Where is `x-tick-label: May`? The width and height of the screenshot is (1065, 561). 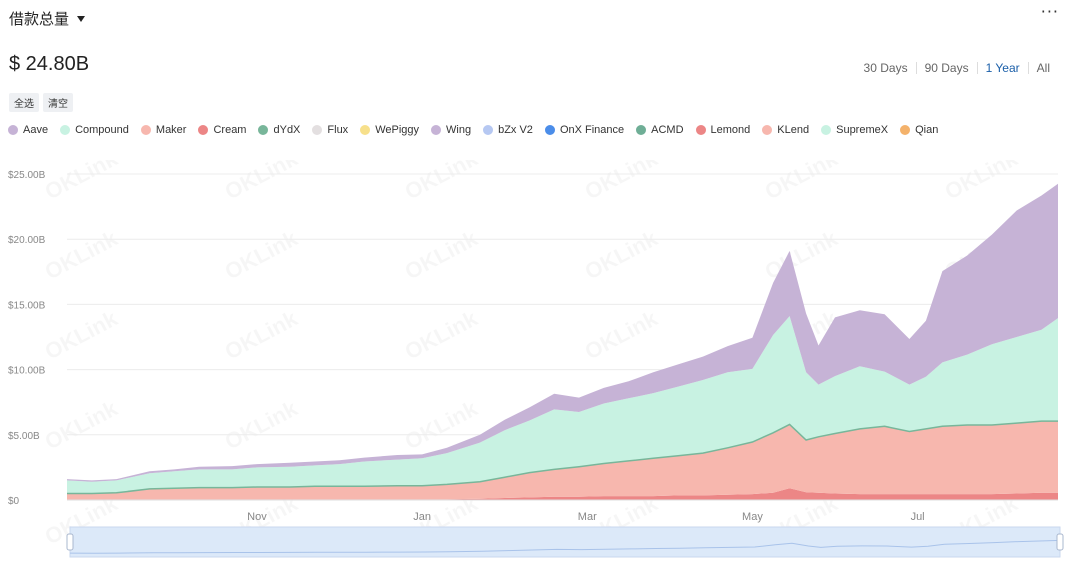 x-tick-label: May is located at coordinates (752, 517).